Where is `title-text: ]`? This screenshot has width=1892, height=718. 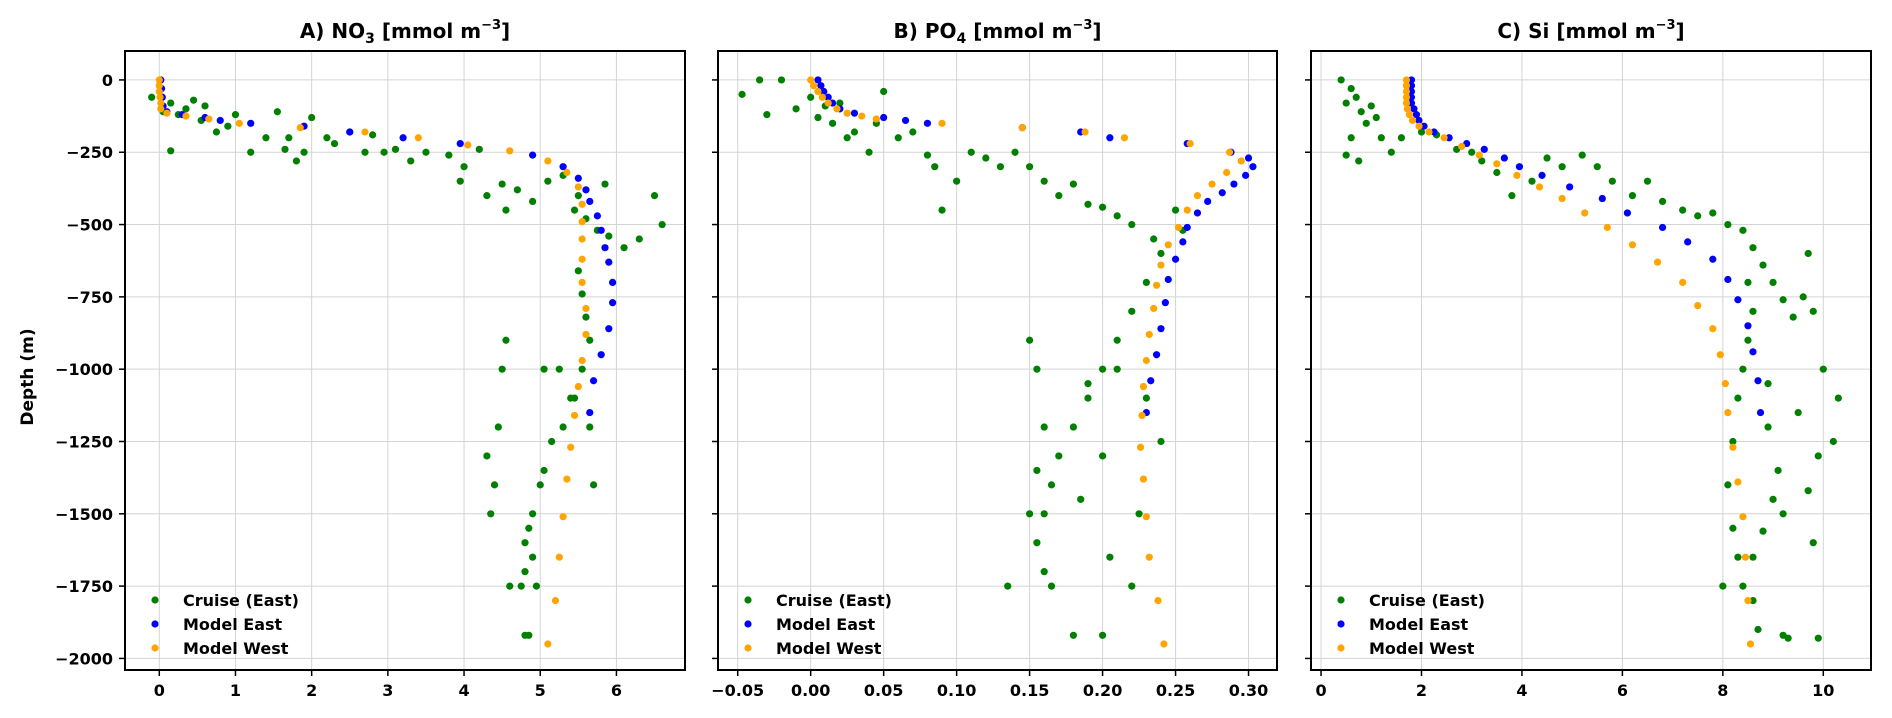 title-text: ] is located at coordinates (1680, 31).